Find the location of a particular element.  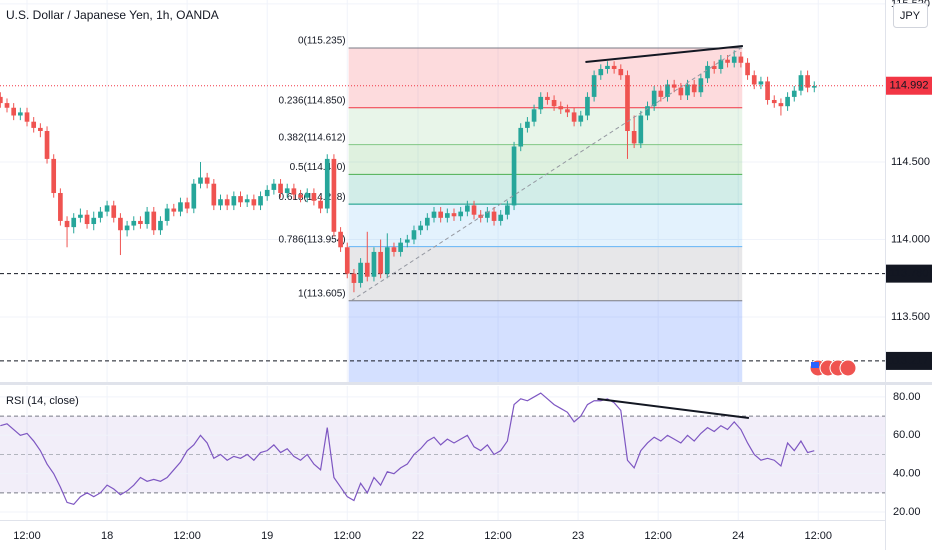

y-tick-label: 60.00 is located at coordinates (907, 435).